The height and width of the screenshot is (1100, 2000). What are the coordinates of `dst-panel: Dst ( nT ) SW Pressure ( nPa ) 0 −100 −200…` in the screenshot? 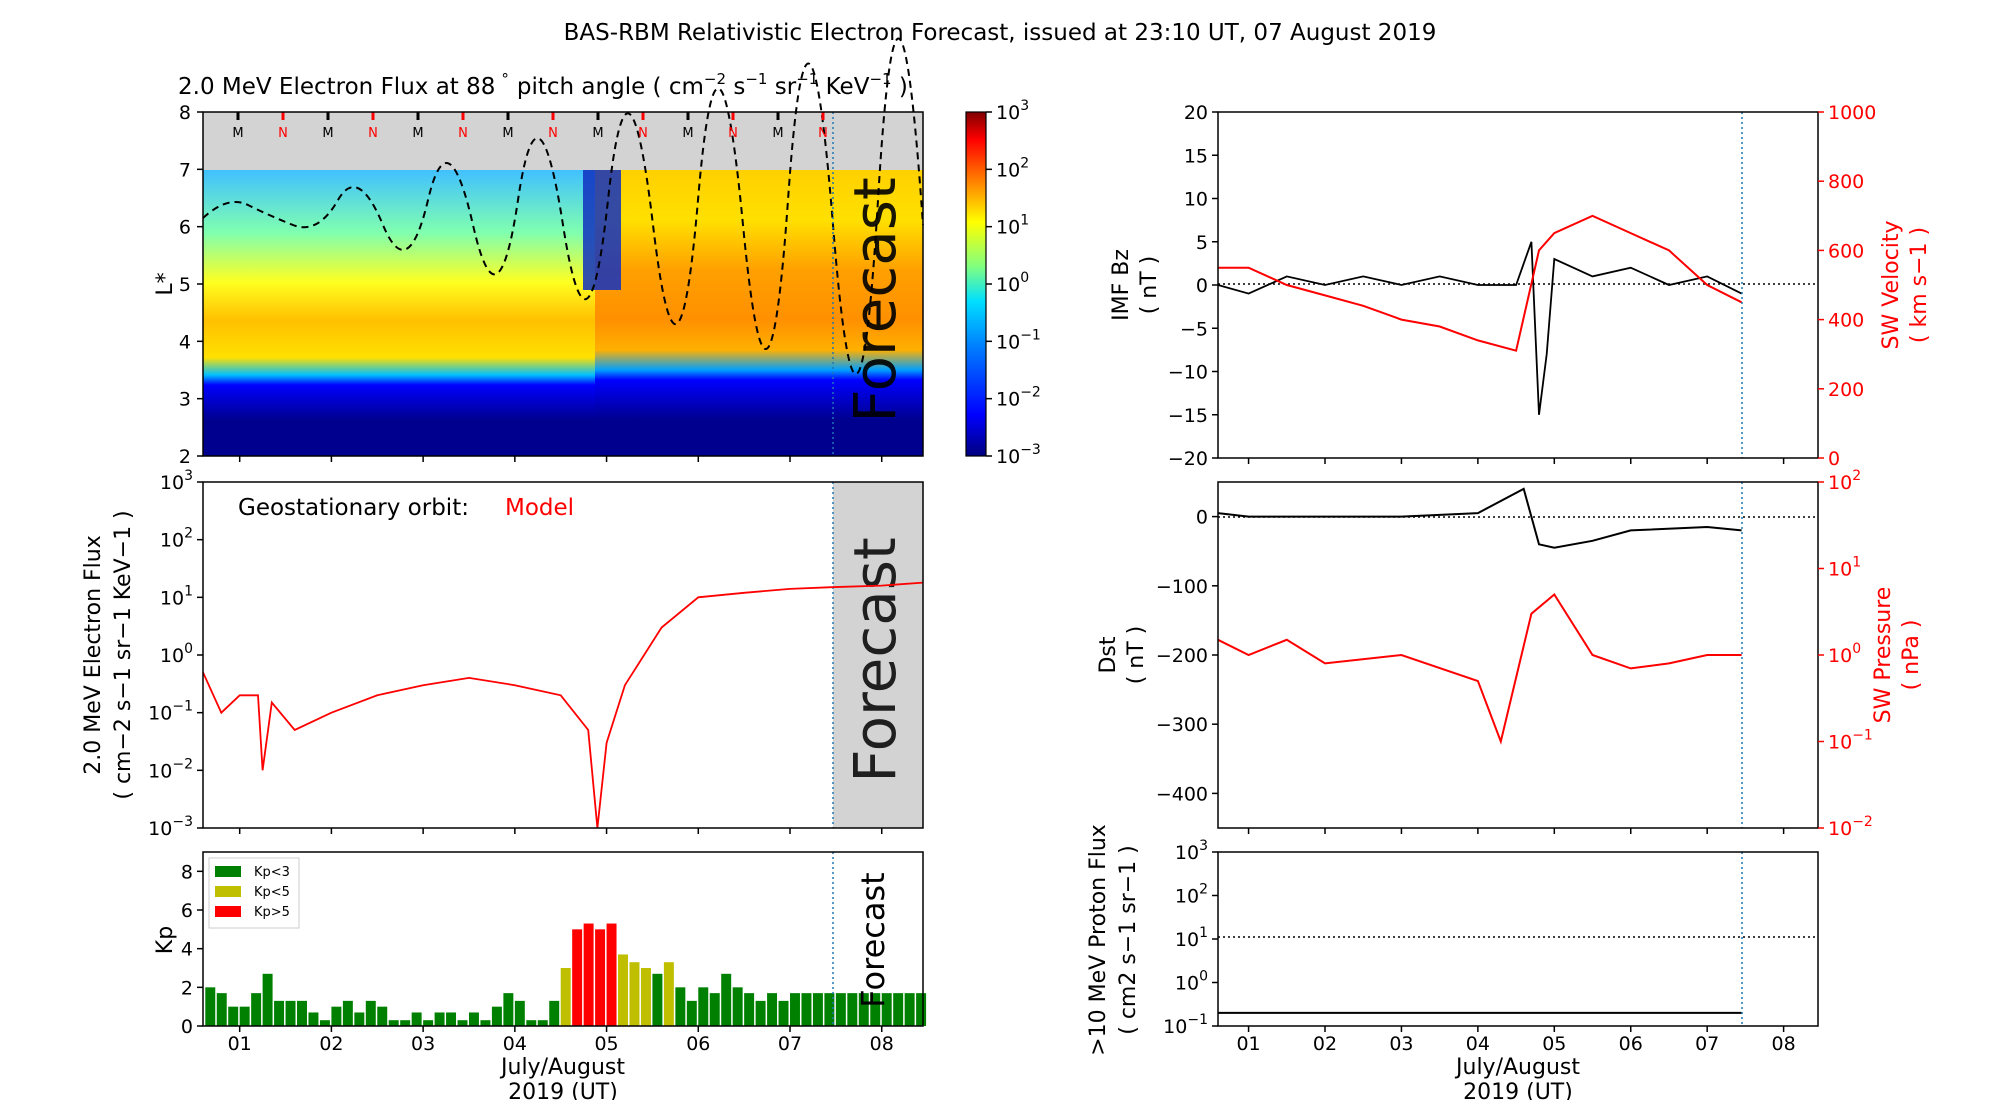 It's located at (1510, 654).